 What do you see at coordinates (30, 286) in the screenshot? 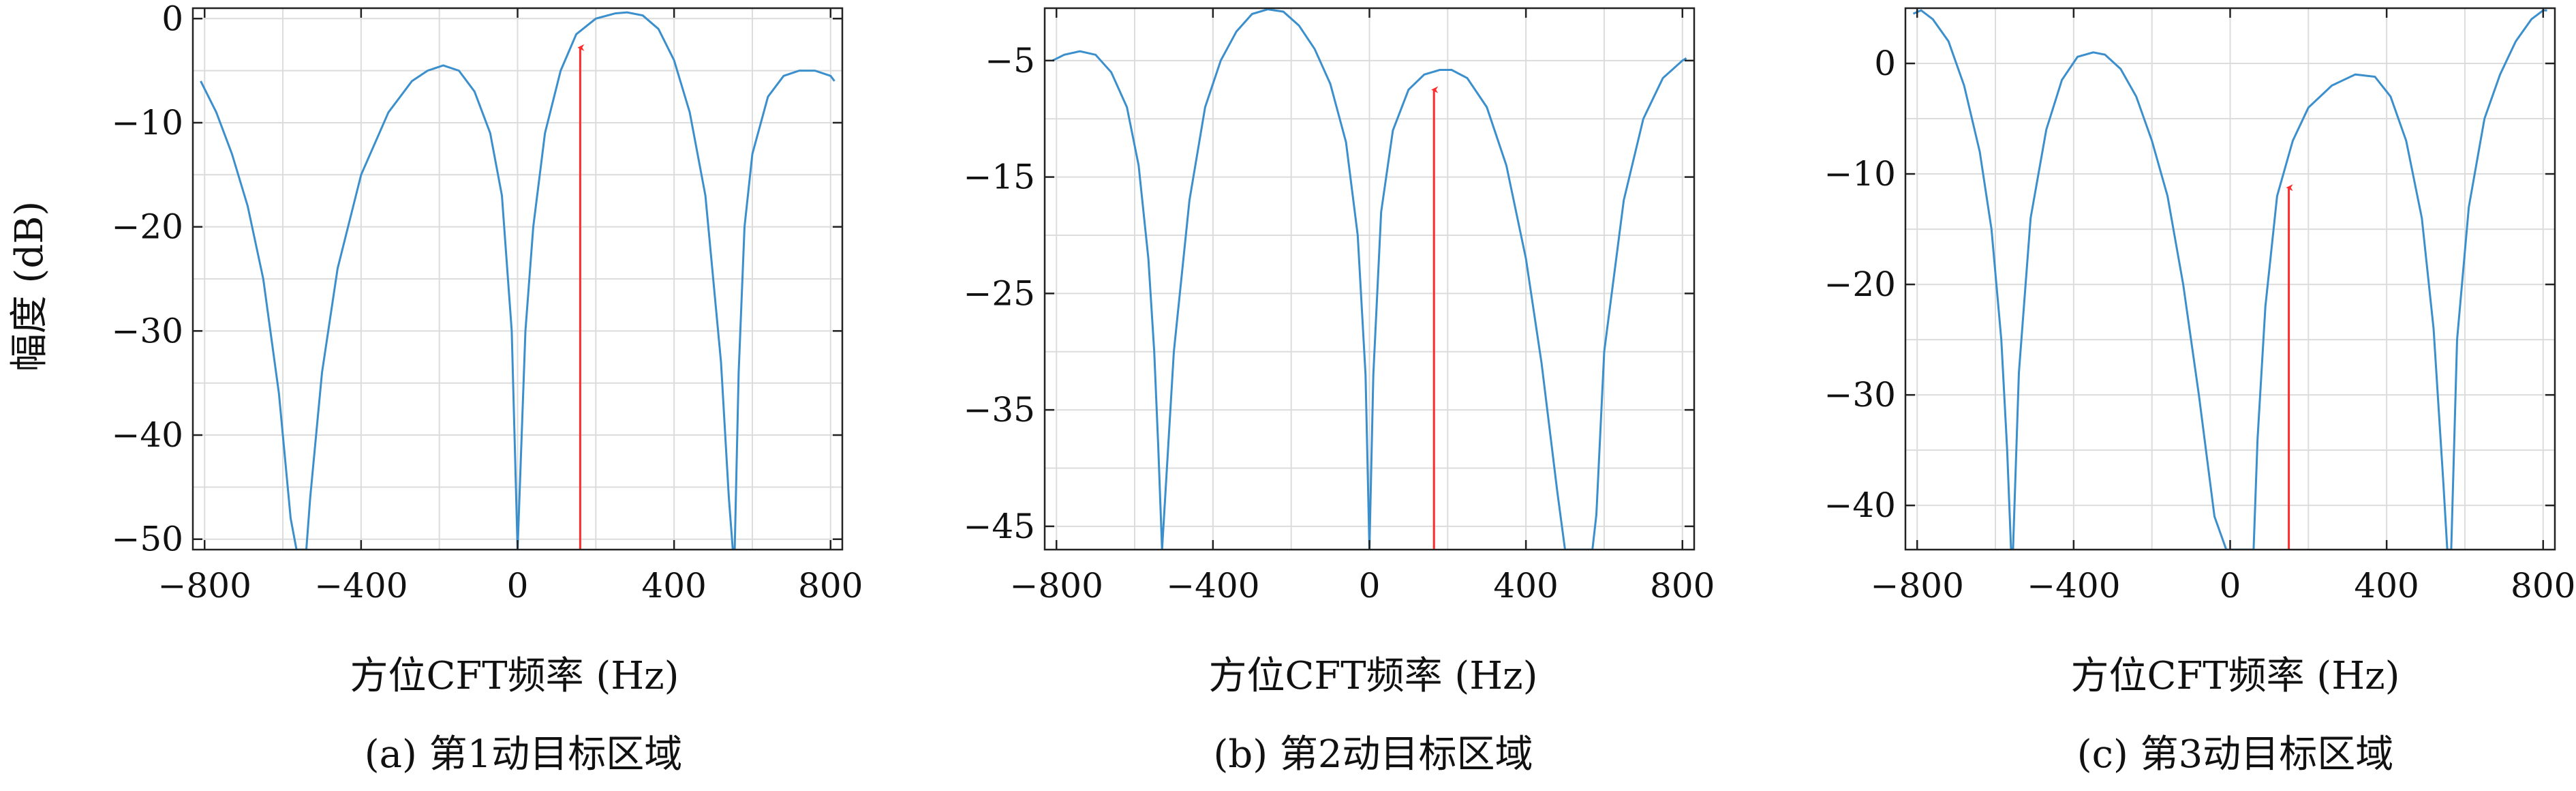
I see `y-axis-title-a: 幅度 (dB)` at bounding box center [30, 286].